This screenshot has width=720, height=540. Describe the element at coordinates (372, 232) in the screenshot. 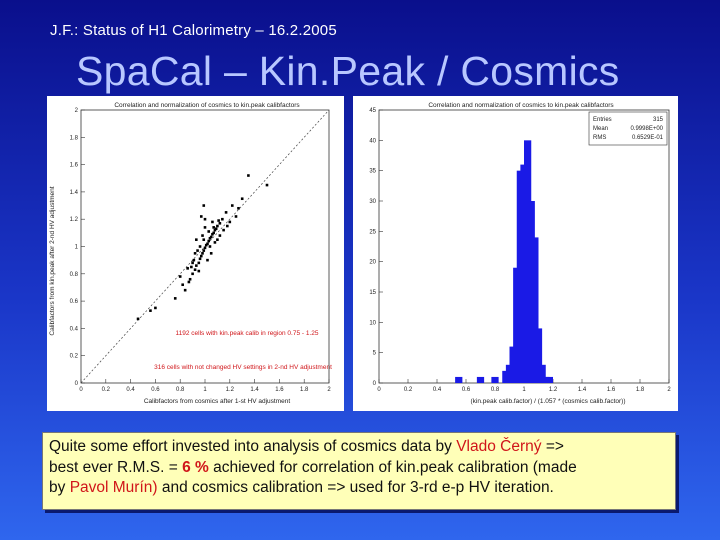

I see `histogram-y-tick-label: 25` at that location.